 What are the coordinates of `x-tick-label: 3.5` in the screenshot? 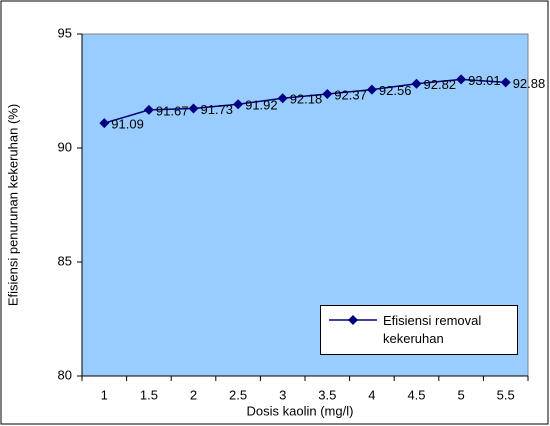 It's located at (327, 394).